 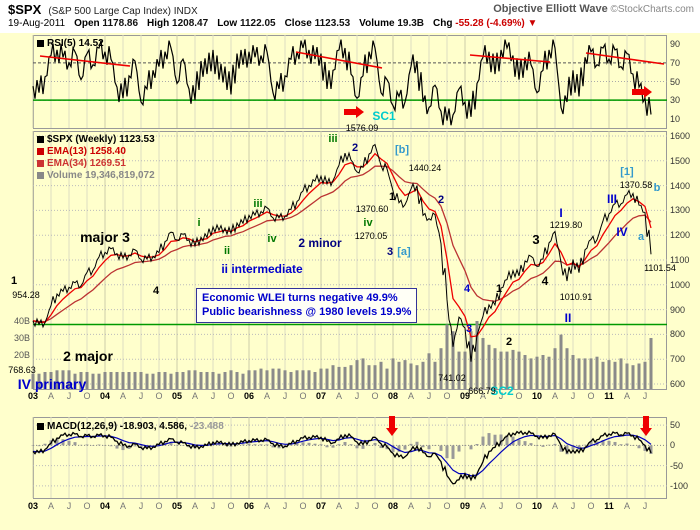 I want to click on macd-axis-tick: -100, so click(x=679, y=486).